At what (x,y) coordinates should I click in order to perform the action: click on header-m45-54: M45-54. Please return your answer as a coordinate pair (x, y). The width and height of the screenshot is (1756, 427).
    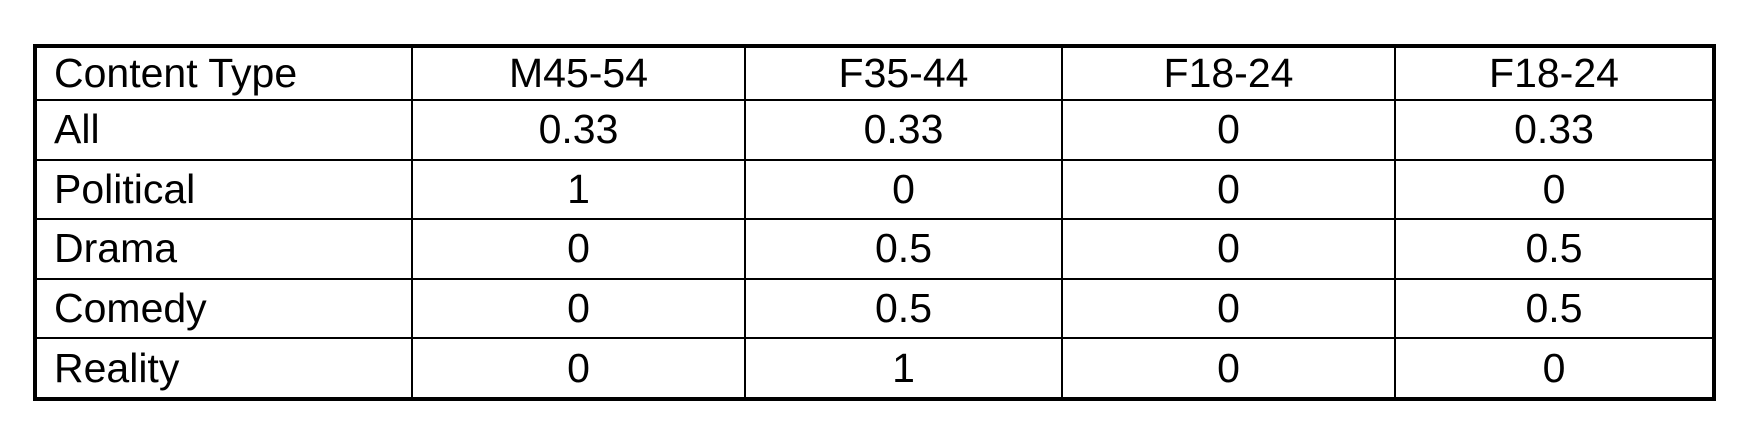
    Looking at the image, I should click on (578, 73).